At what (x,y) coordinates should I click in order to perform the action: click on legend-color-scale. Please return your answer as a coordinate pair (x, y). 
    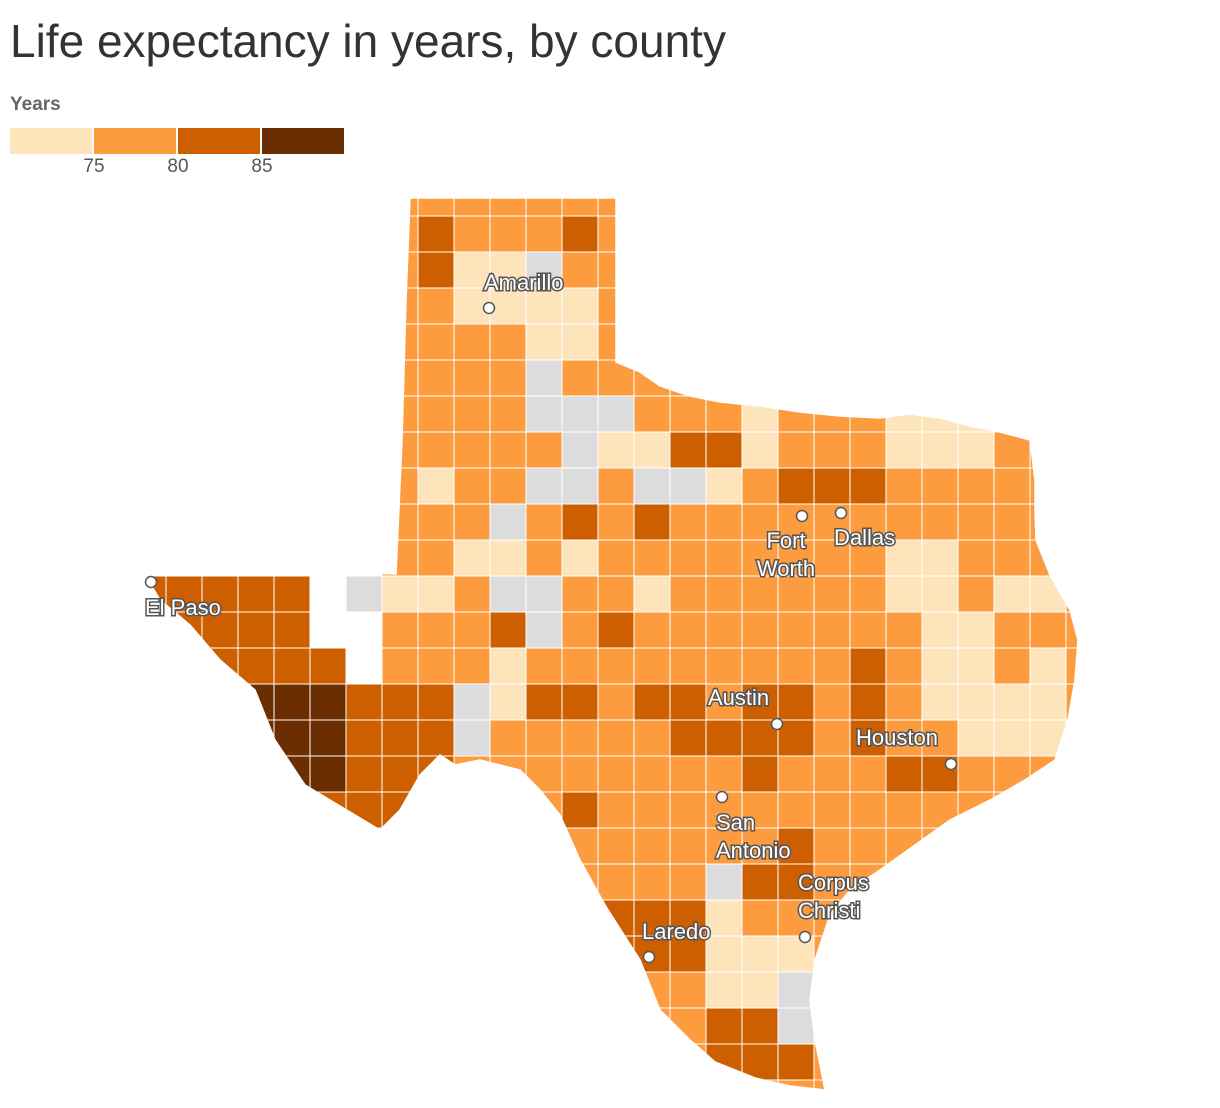
    Looking at the image, I should click on (178, 141).